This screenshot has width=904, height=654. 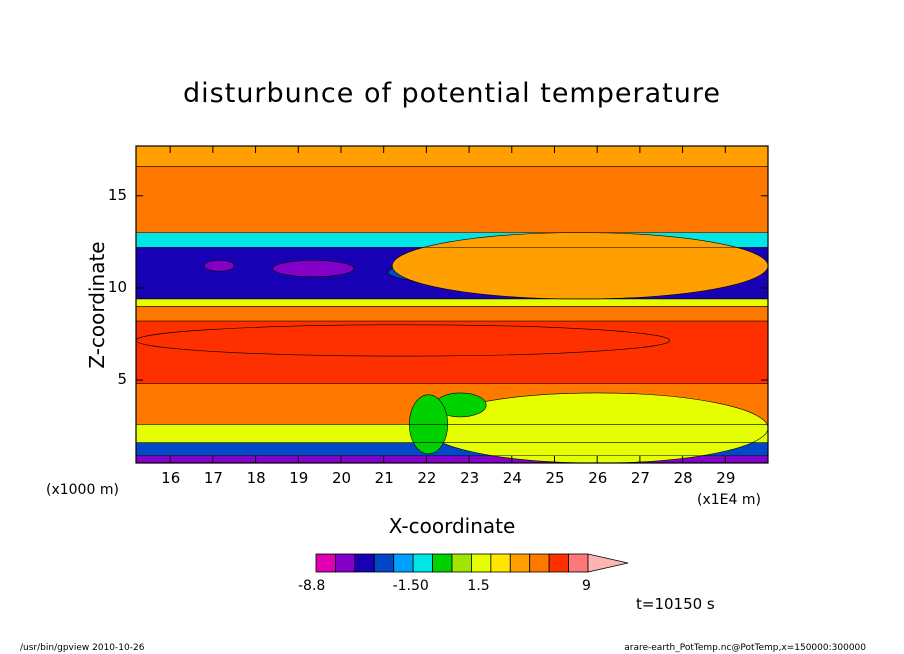 I want to click on x-scale-label: (x1E4 m), so click(x=729, y=500).